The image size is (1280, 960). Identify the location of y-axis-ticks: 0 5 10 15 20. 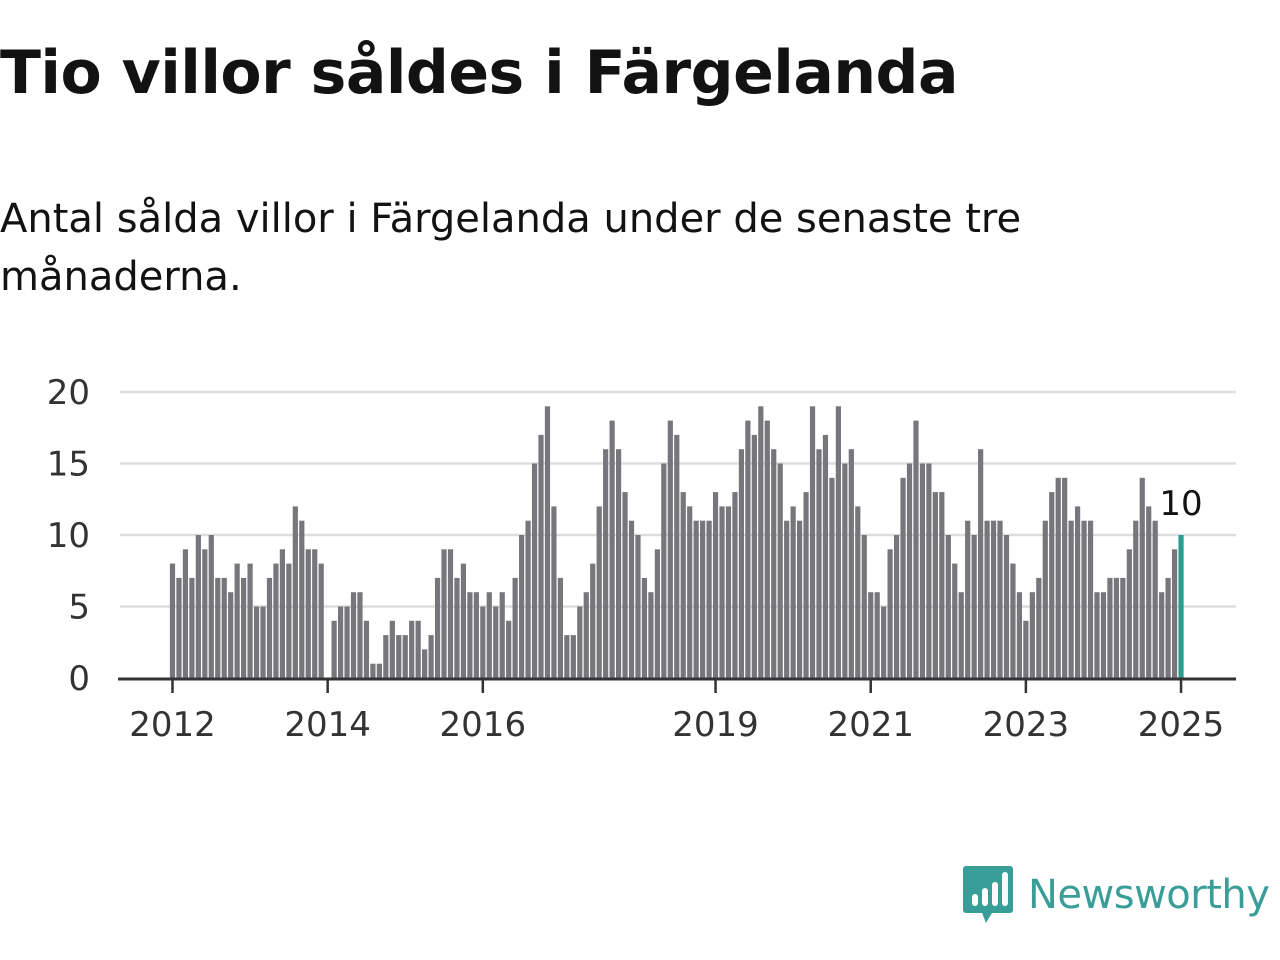
(68, 536).